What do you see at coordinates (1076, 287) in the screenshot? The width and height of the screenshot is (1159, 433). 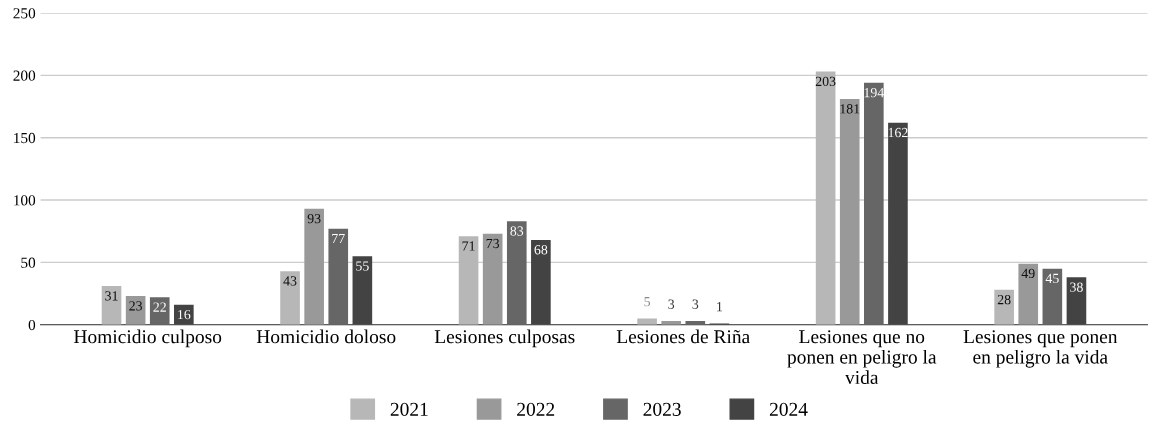 I see `data-label: 38` at bounding box center [1076, 287].